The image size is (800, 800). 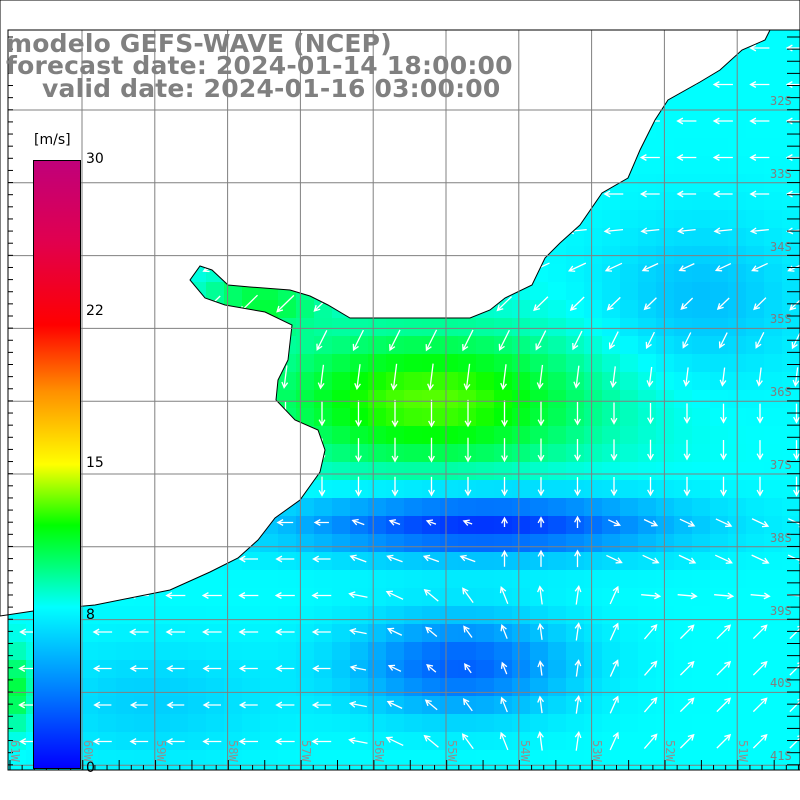 What do you see at coordinates (95, 159) in the screenshot?
I see `colorbar-tick-30: 30` at bounding box center [95, 159].